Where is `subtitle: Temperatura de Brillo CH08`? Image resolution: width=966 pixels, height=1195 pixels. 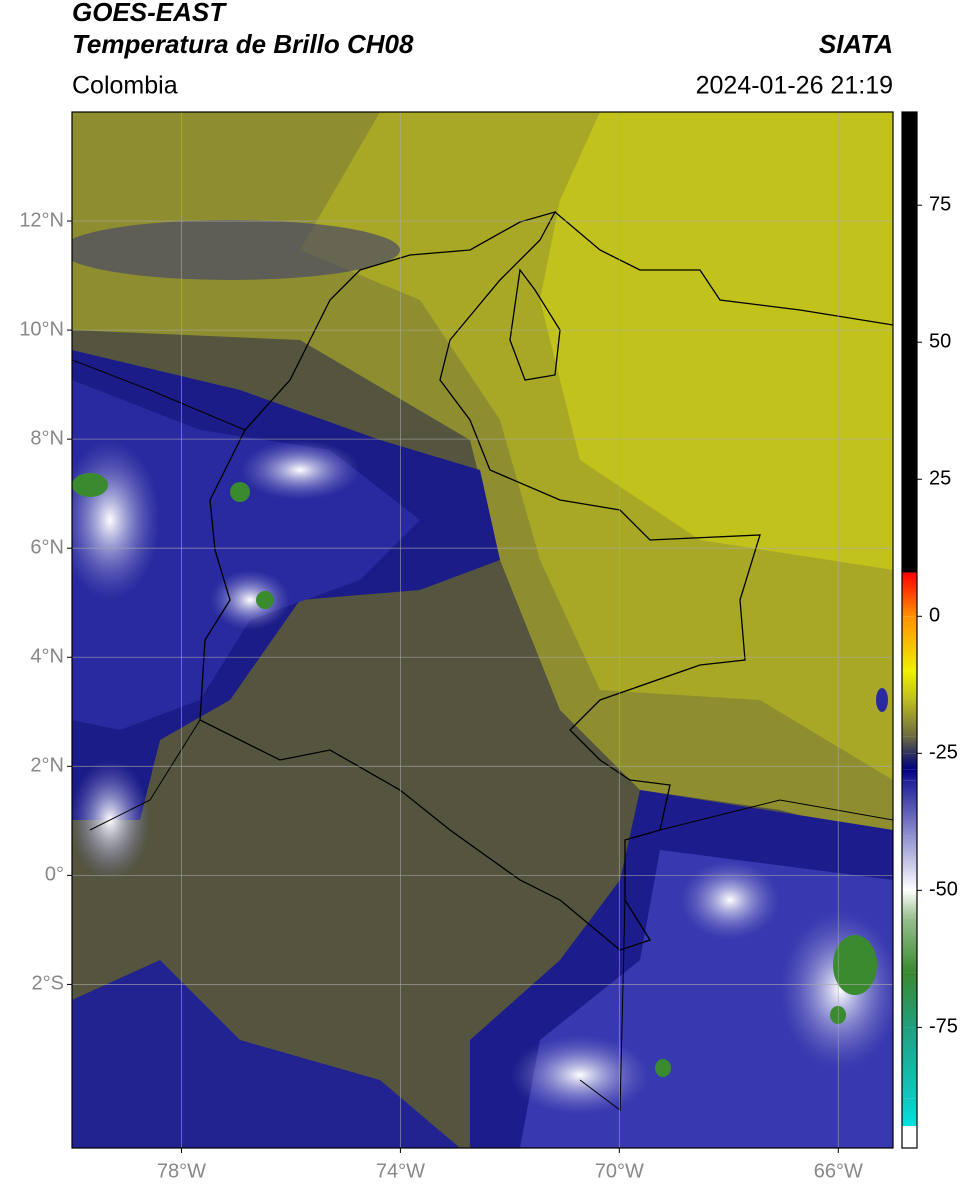 subtitle: Temperatura de Brillo CH08 is located at coordinates (243, 44).